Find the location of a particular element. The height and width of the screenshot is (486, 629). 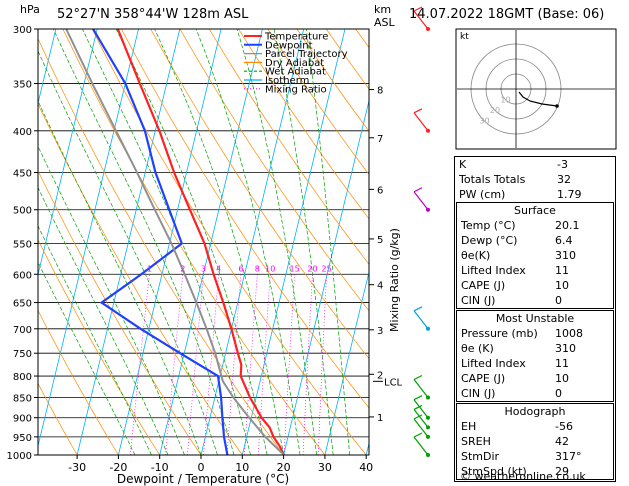

hodograph-ring-label: 30 is located at coordinates (484, 121).